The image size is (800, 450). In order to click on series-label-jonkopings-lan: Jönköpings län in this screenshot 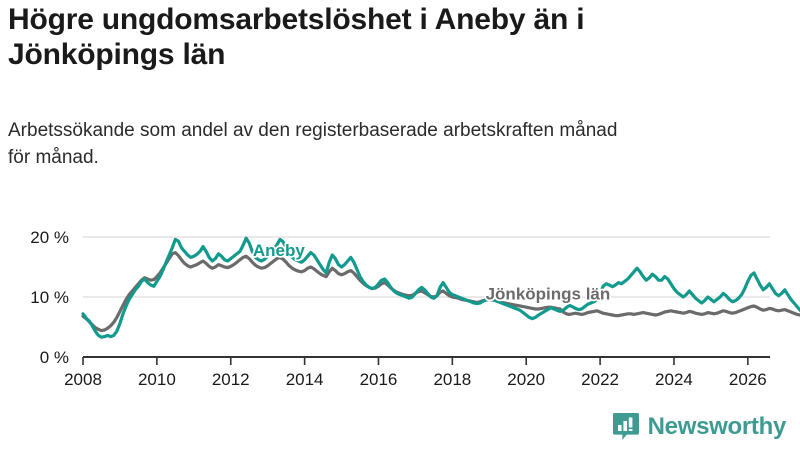, I will do `click(548, 293)`.